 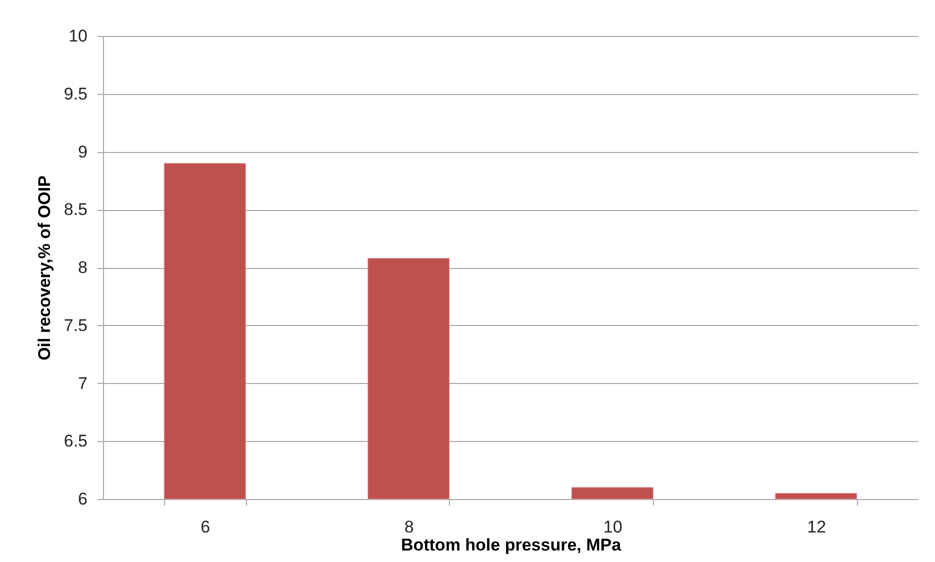 I want to click on x-tick-label: 10, so click(x=612, y=527).